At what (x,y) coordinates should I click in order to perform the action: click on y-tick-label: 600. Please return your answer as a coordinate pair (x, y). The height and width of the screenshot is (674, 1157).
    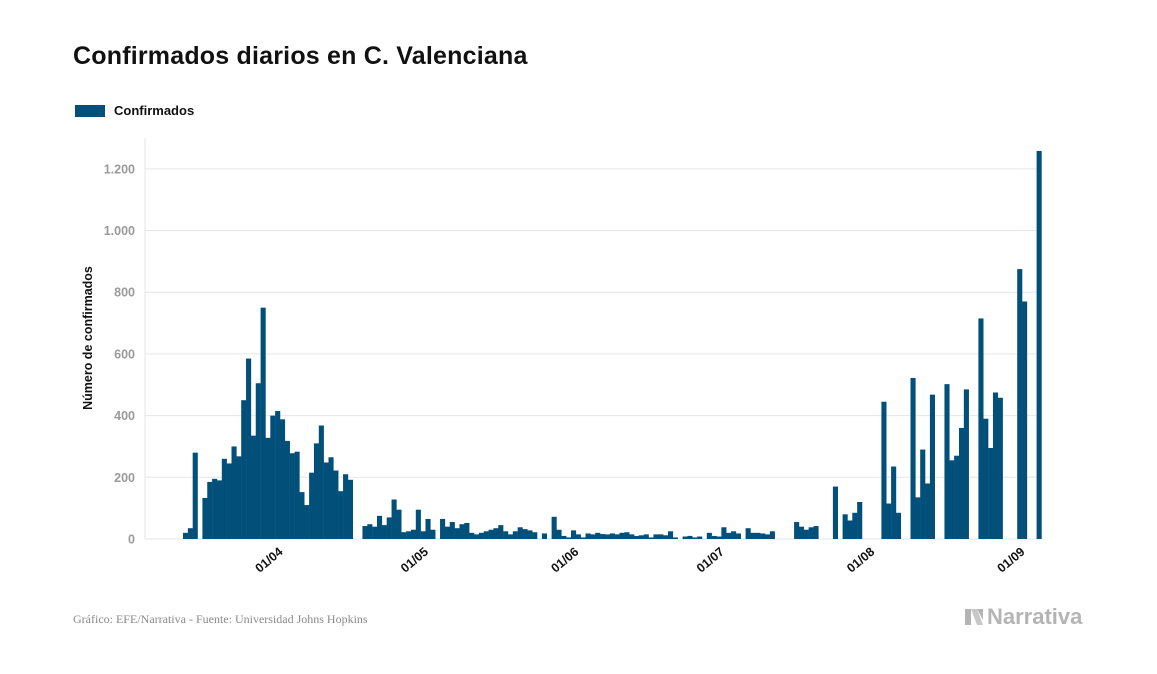
    Looking at the image, I should click on (124, 354).